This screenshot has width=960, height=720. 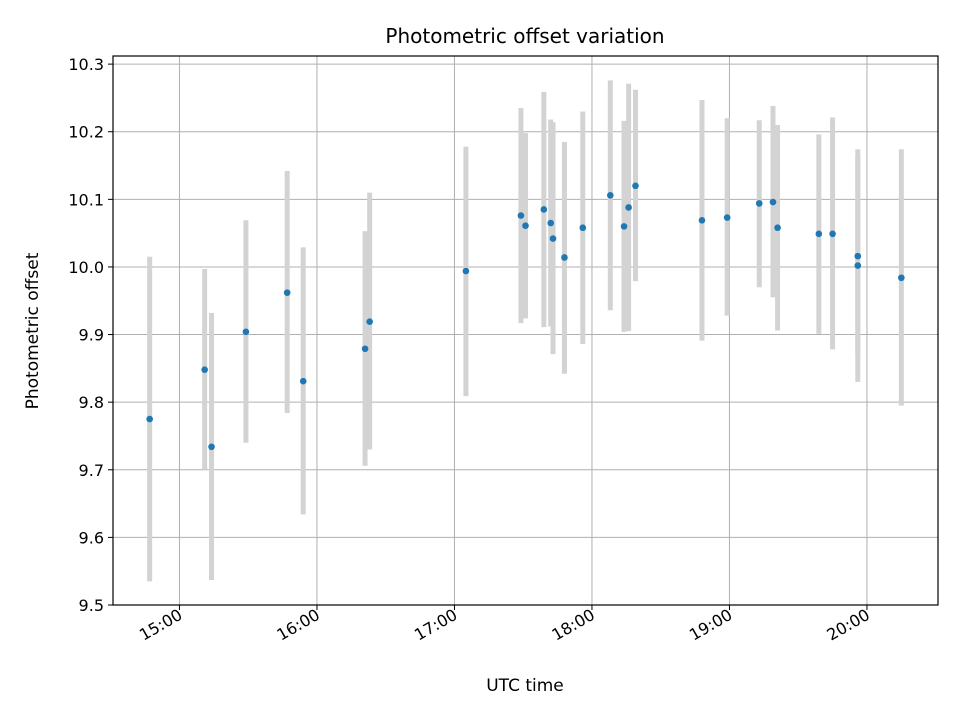 I want to click on y-axis: 9.5 9.6 9.7 9.8 9.9 10.0 10.1 10.2 10.3, so click(x=90, y=335).